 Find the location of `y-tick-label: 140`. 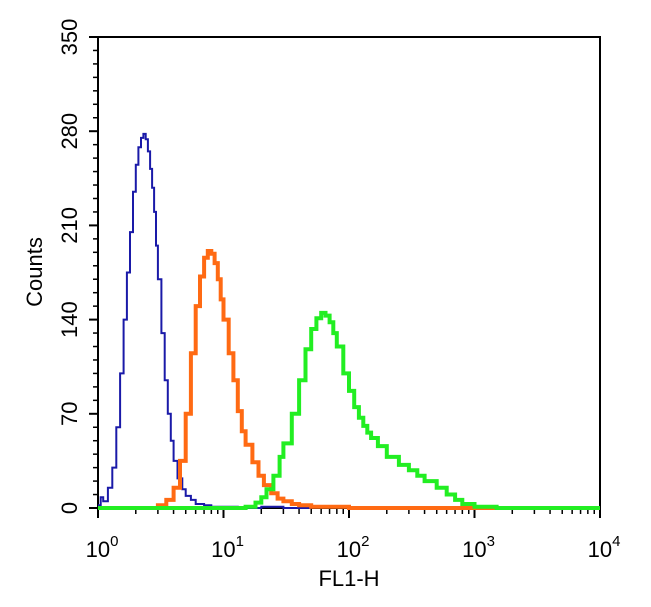

y-tick-label: 140 is located at coordinates (69, 319).